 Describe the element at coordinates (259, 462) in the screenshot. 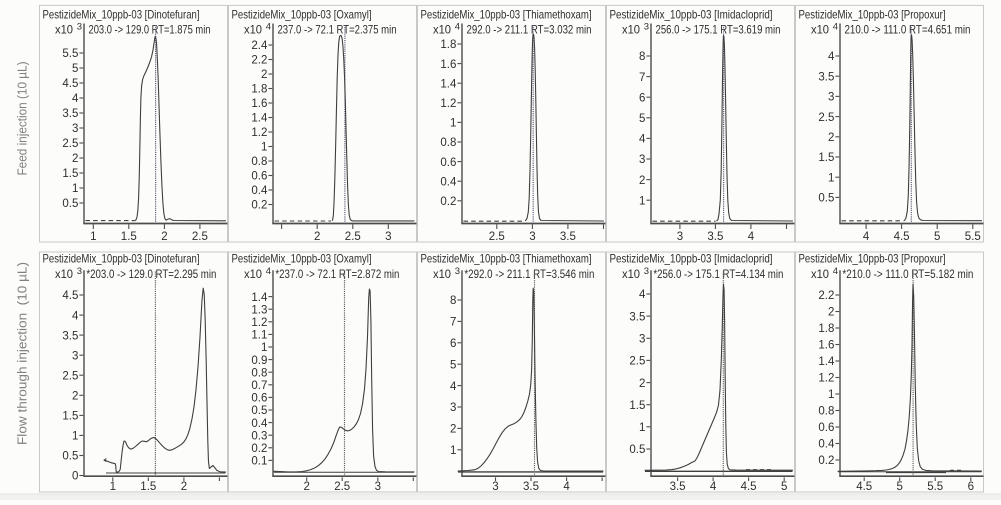

I see `svg-text: 0.1` at that location.